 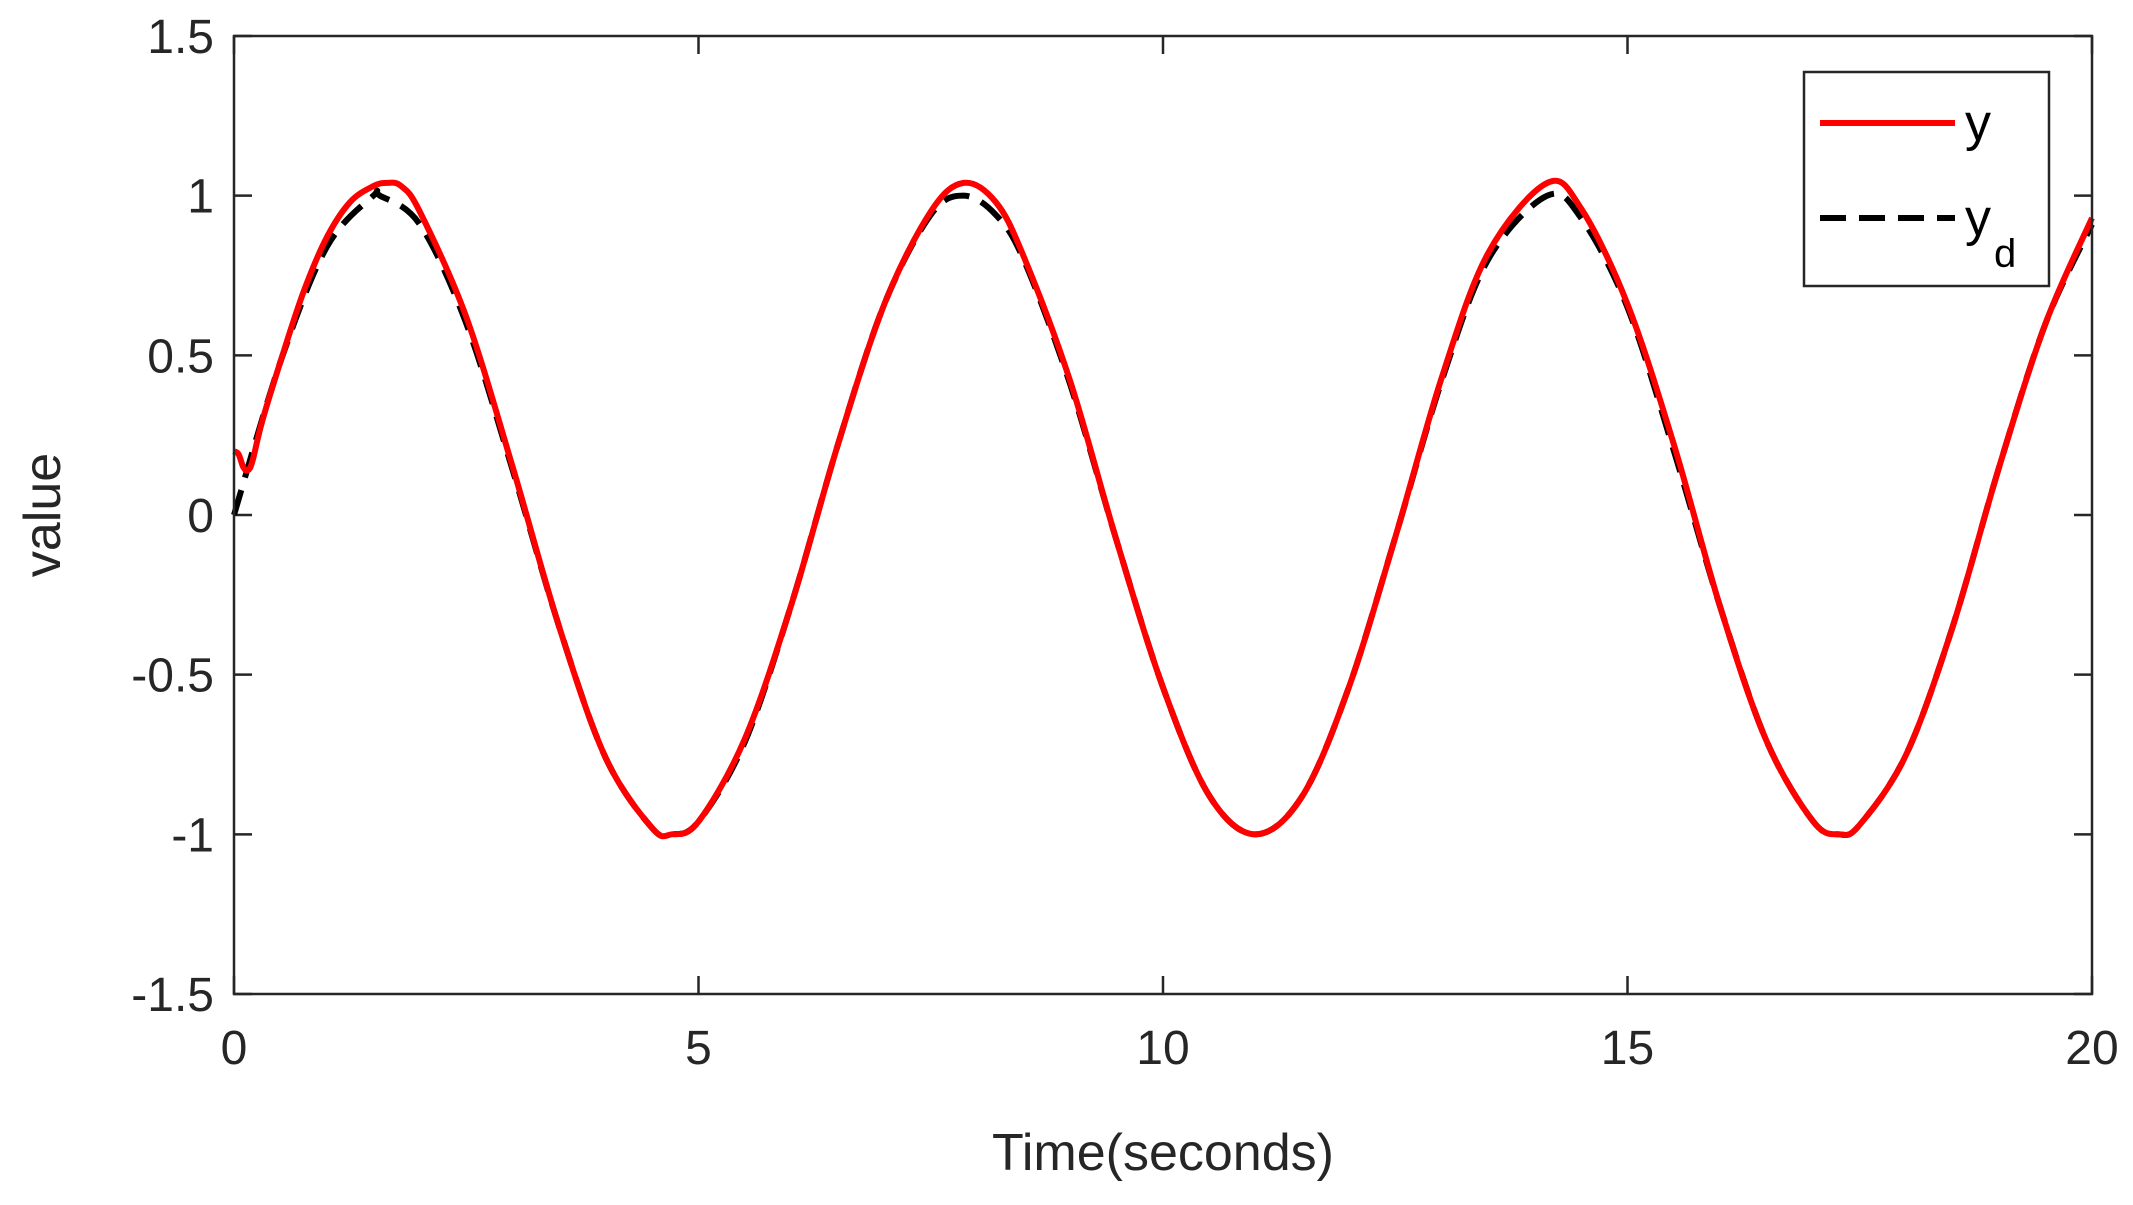 What do you see at coordinates (180, 356) in the screenshot?
I see `y-tick-label: 0.5` at bounding box center [180, 356].